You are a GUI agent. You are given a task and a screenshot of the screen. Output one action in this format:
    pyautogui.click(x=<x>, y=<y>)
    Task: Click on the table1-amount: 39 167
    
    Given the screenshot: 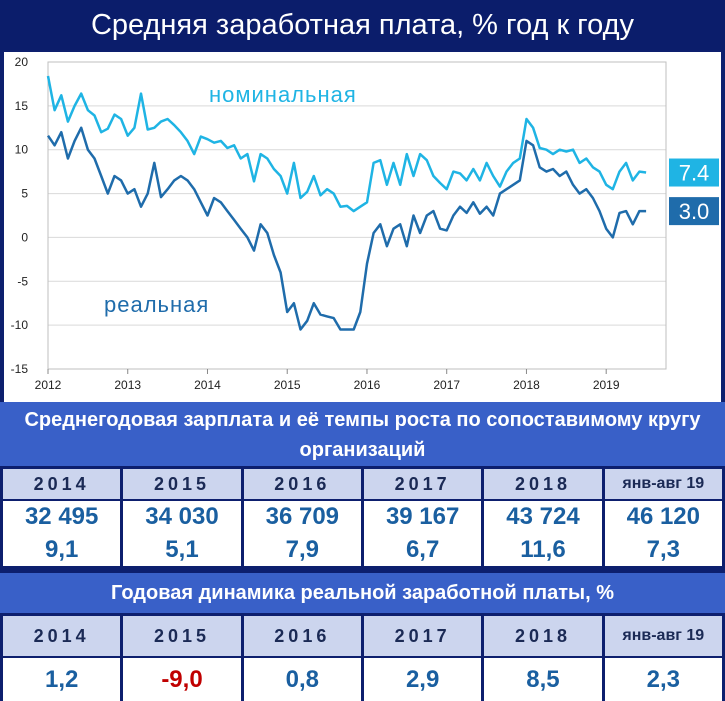 What is the action you would take?
    pyautogui.click(x=422, y=517)
    